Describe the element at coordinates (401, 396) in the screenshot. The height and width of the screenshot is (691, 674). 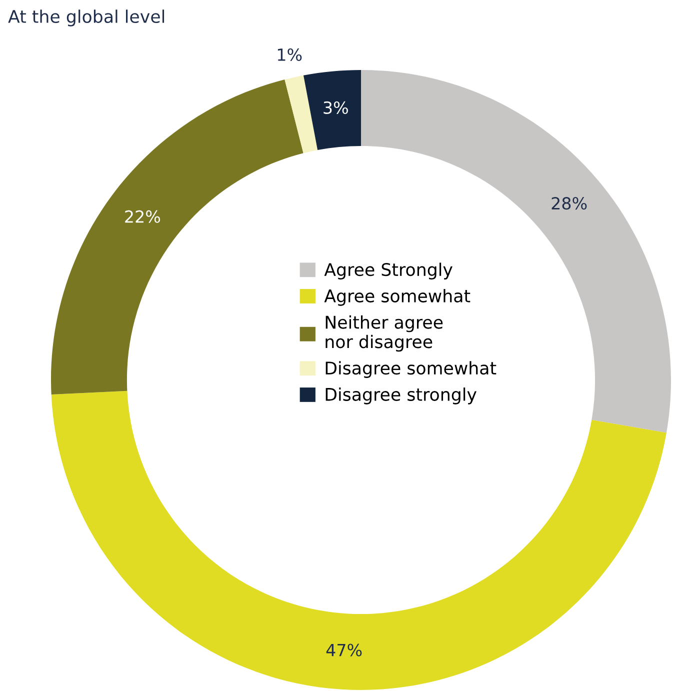
I see `legend-label: Disagree strongly` at that location.